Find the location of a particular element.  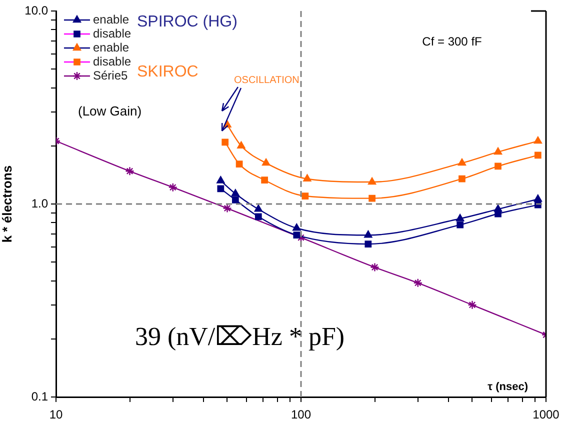

annotation: (Low Gain) is located at coordinates (110, 111).